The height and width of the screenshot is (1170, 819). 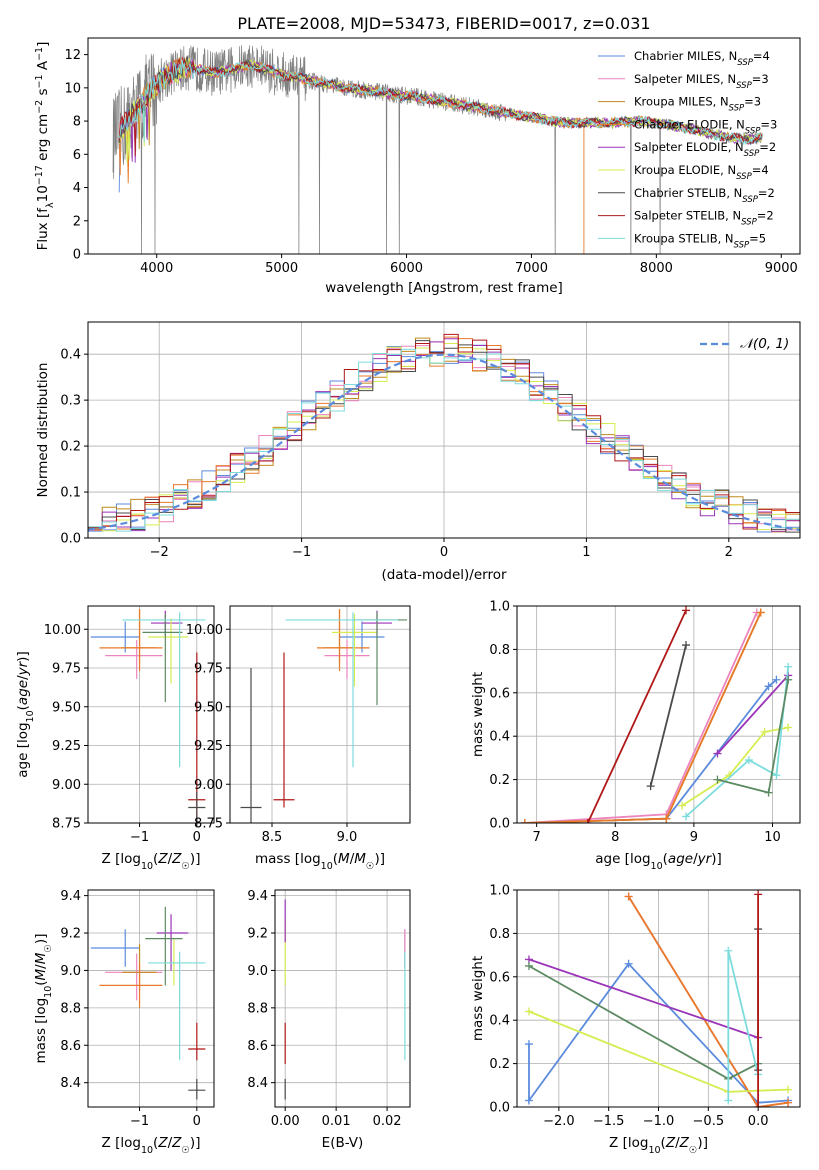 What do you see at coordinates (705, 149) in the screenshot?
I see `legend-label: Salpeter ELODIE, NSSP=2` at bounding box center [705, 149].